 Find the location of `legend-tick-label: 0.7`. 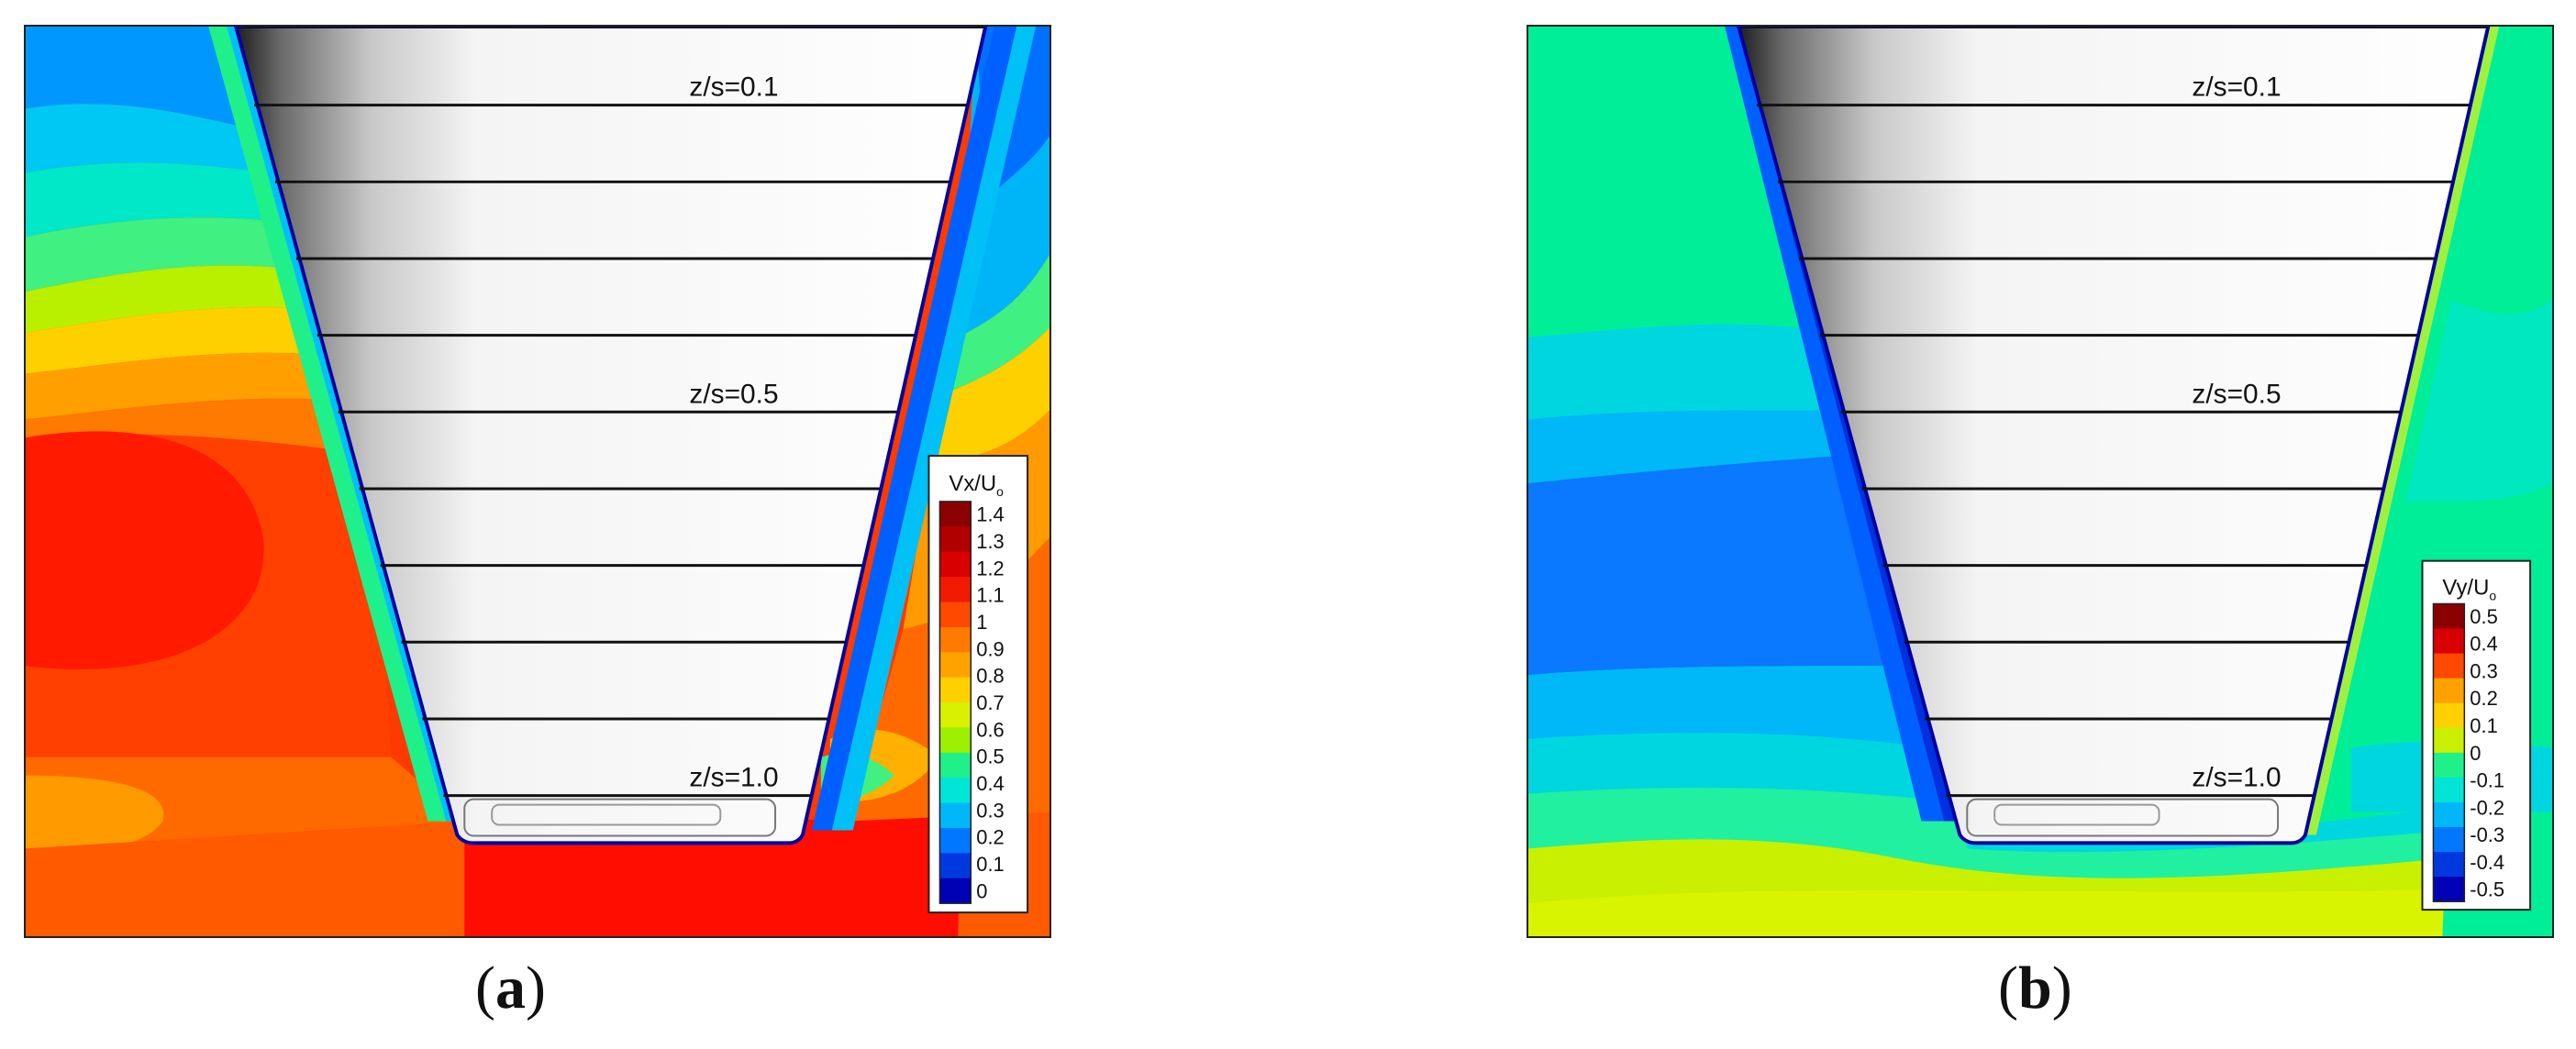

legend-tick-label: 0.7 is located at coordinates (990, 703).